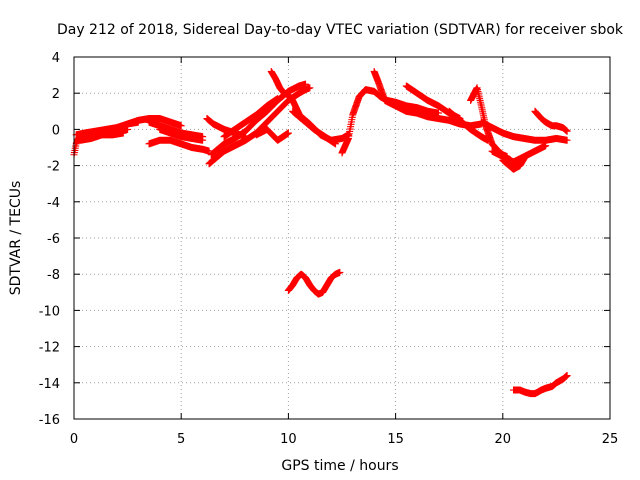  I want to click on y-tick-label: 2, so click(56, 94).